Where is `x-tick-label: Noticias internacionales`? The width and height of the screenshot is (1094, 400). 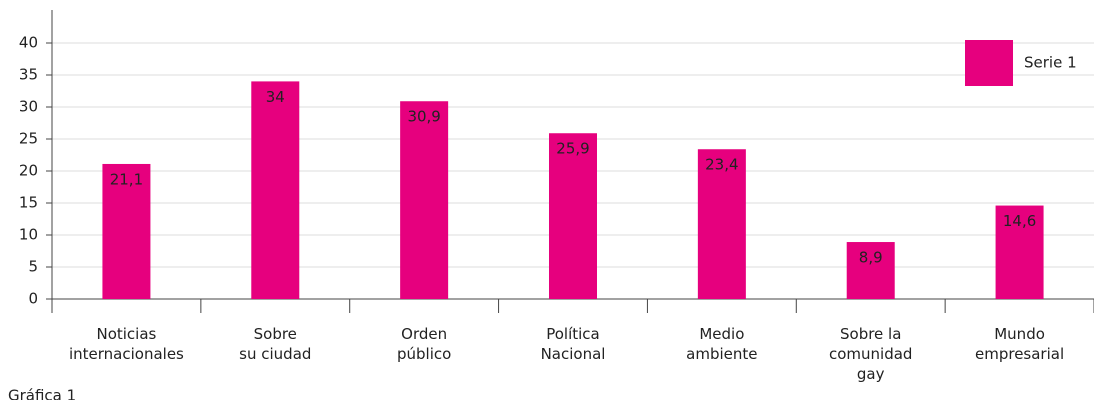 x-tick-label: Noticias internacionales is located at coordinates (126, 344).